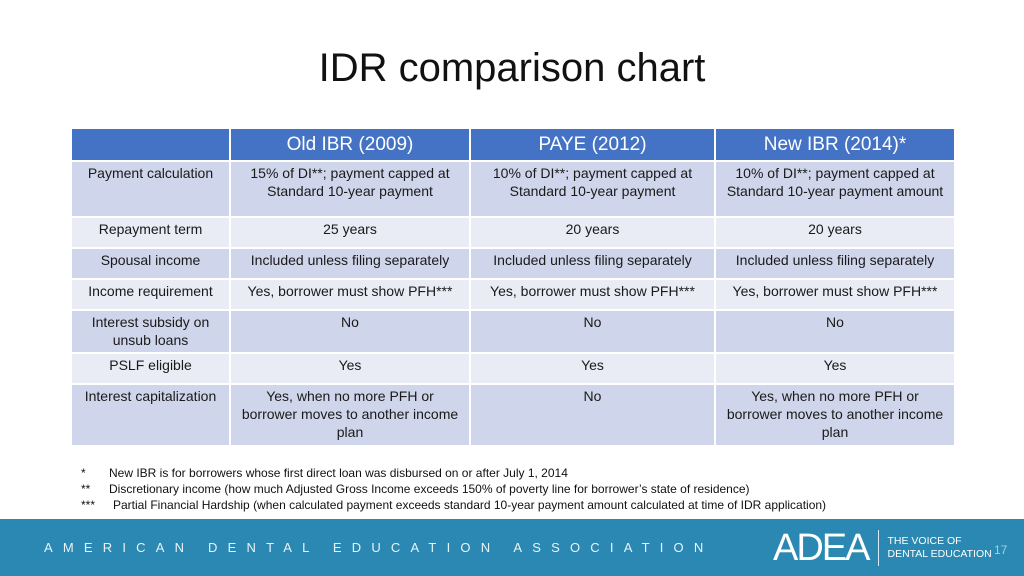 This screenshot has width=1024, height=576. Describe the element at coordinates (150, 189) in the screenshot. I see `row-label: Payment calculation` at that location.